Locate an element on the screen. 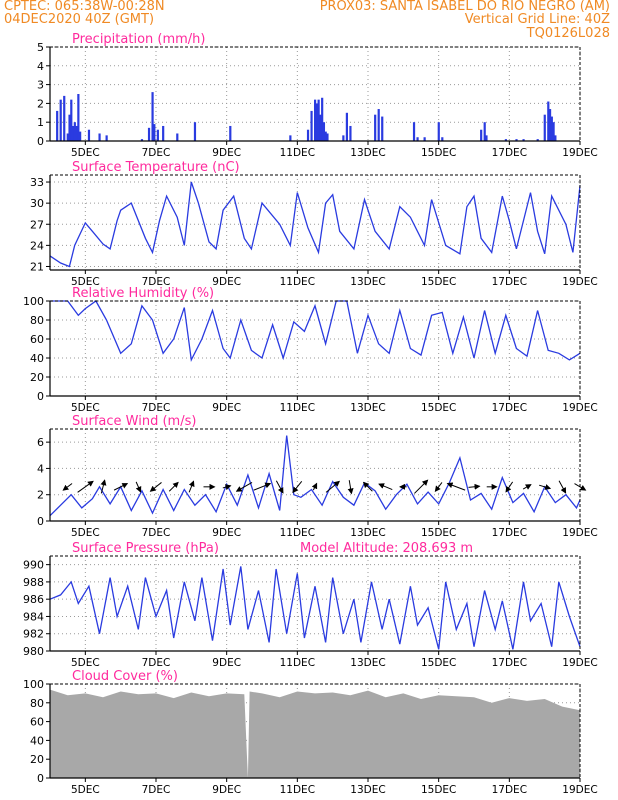 This screenshot has width=618, height=800. precipitation-ytick-label: 4 is located at coordinates (40, 66).